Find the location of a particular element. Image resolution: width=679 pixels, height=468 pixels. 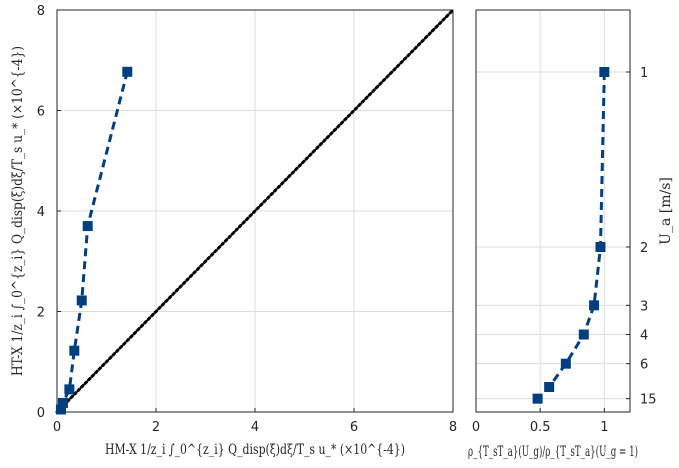

x-tick-label: 2 is located at coordinates (156, 427).